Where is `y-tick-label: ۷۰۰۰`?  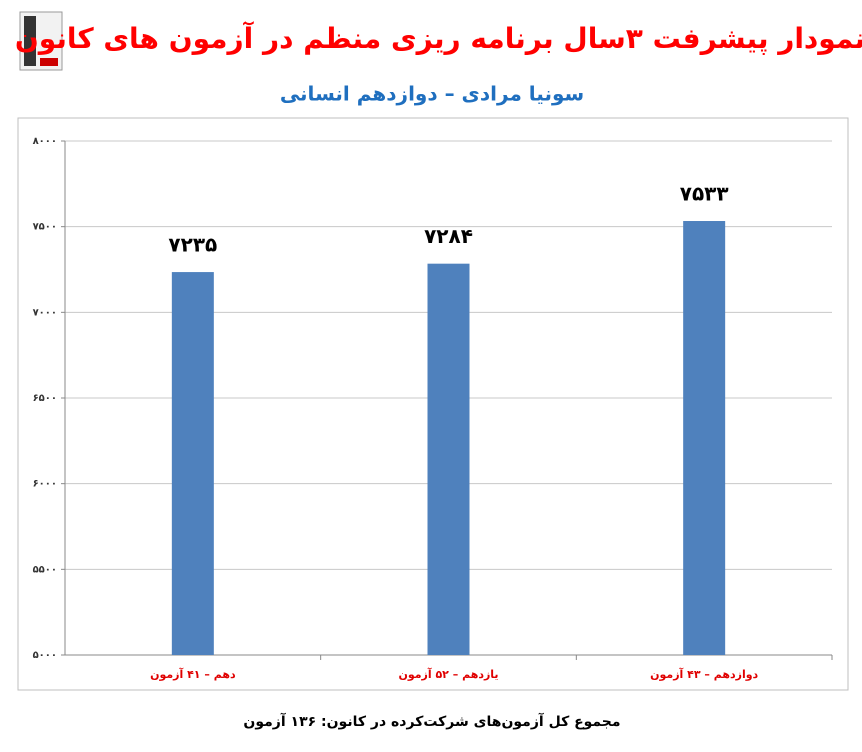
y-tick-label: ۷۰۰۰ is located at coordinates (45, 312).